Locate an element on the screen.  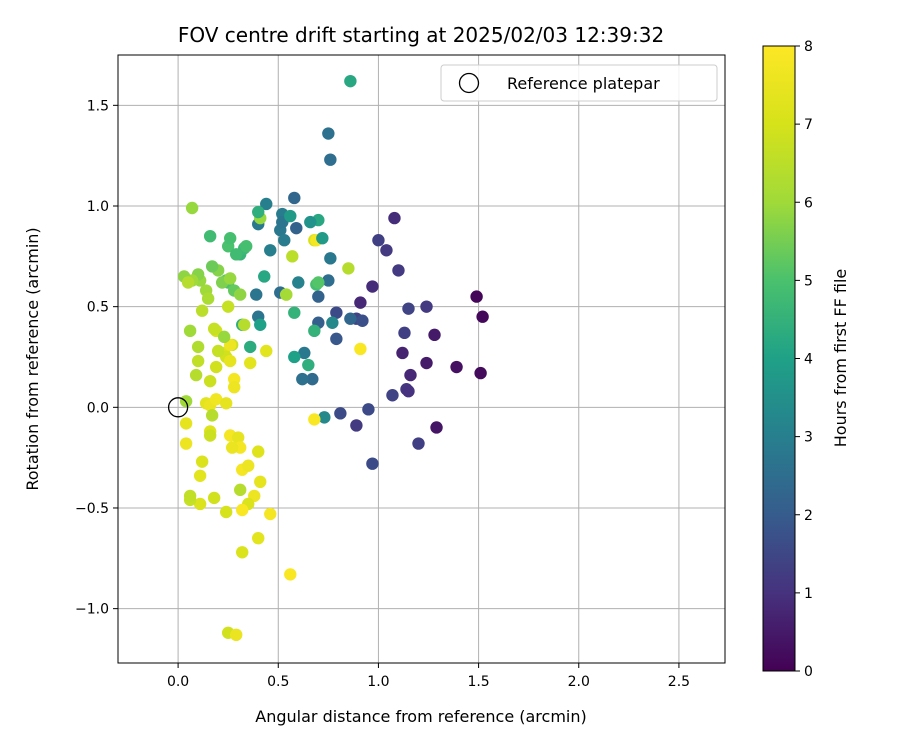
colorbar-tick-label: 8 is located at coordinates (808, 47).